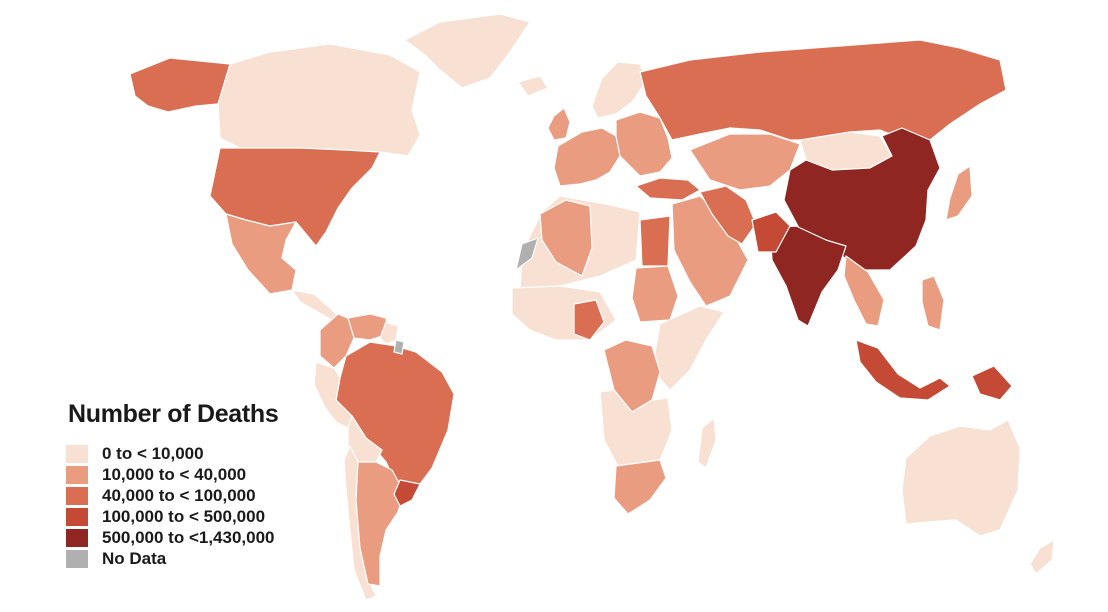 This screenshot has height=612, width=1108. I want to click on region-egypt, so click(655, 241).